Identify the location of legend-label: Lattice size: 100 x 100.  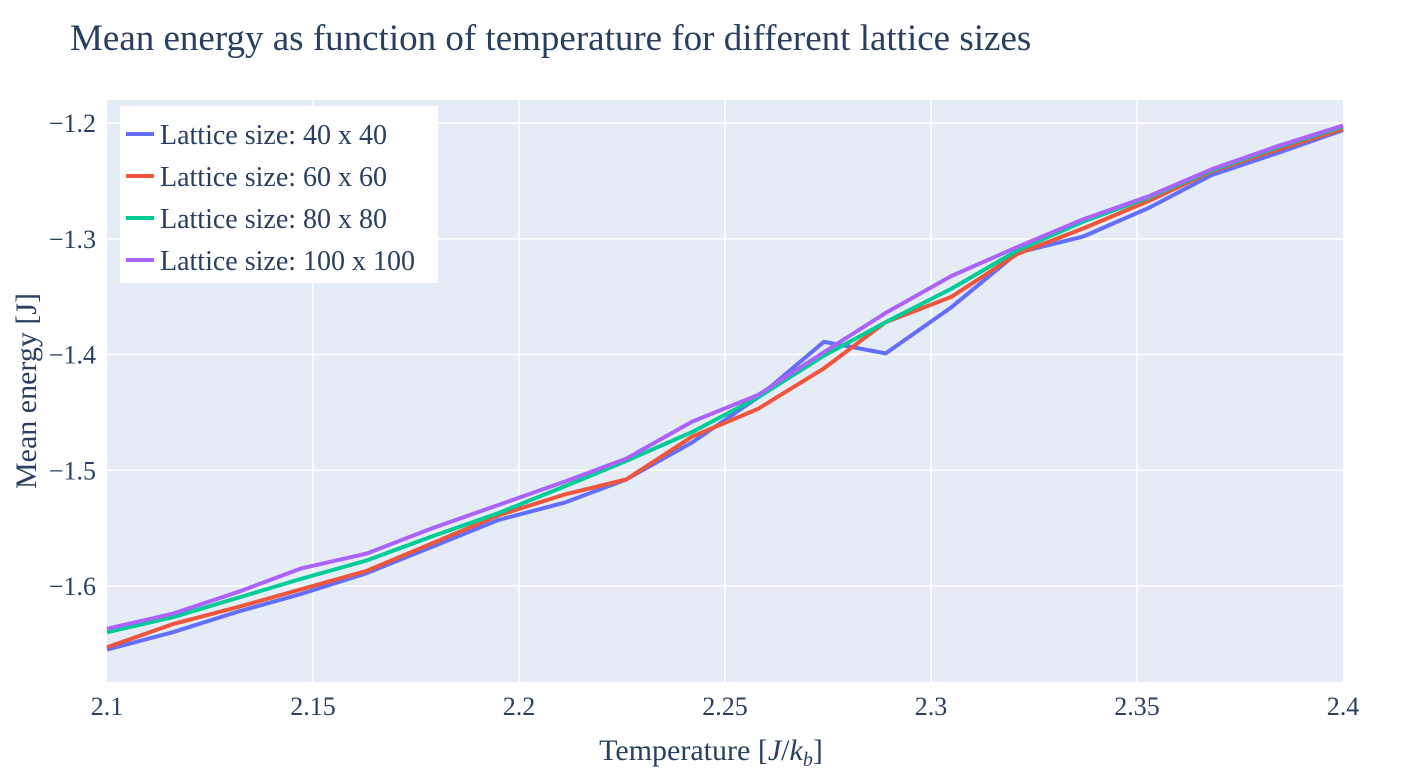
(287, 261).